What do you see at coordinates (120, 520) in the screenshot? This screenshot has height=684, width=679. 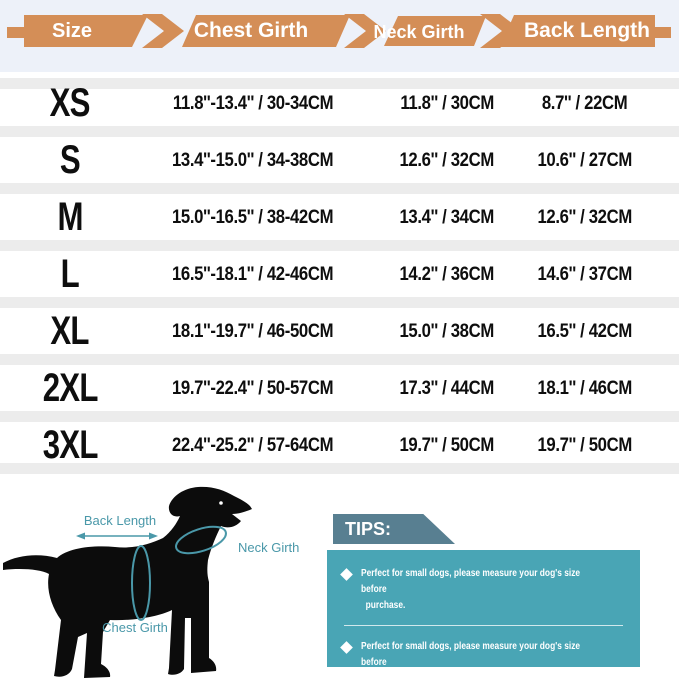 I see `back-length-annotation: Back Length` at bounding box center [120, 520].